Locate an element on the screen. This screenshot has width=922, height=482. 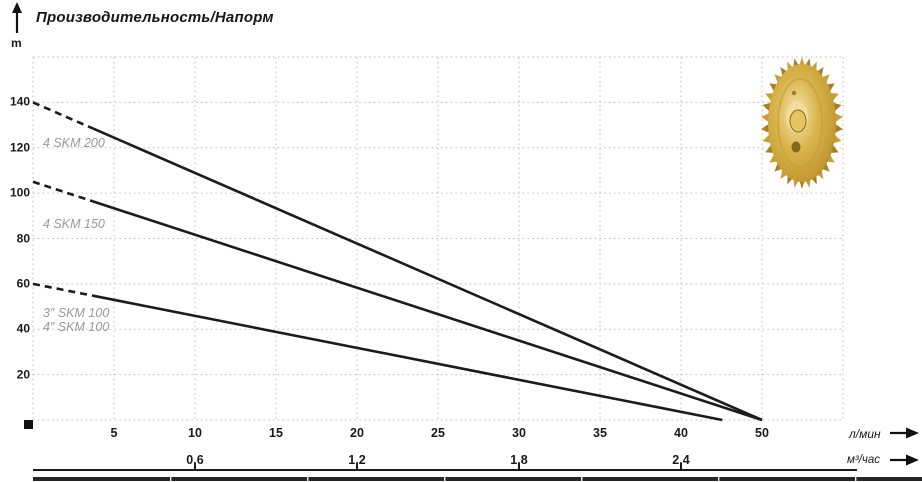
m3h-axis-arrow-icon is located at coordinates (904, 460).